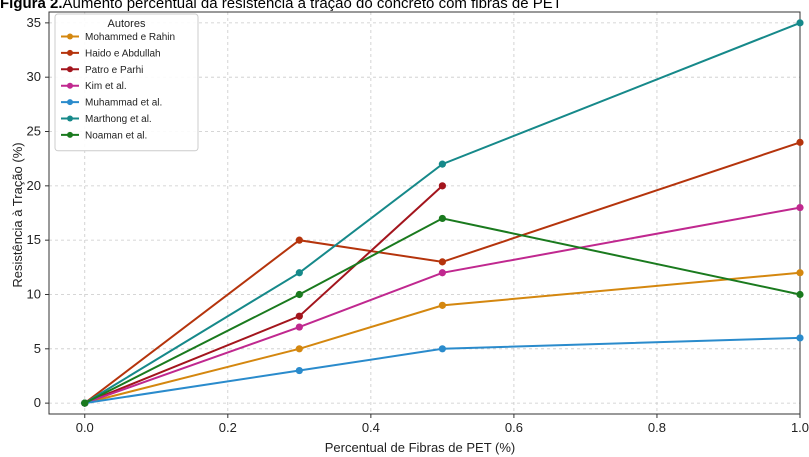 This screenshot has height=457, width=809. Describe the element at coordinates (34, 131) in the screenshot. I see `y-tick-label: 25` at that location.